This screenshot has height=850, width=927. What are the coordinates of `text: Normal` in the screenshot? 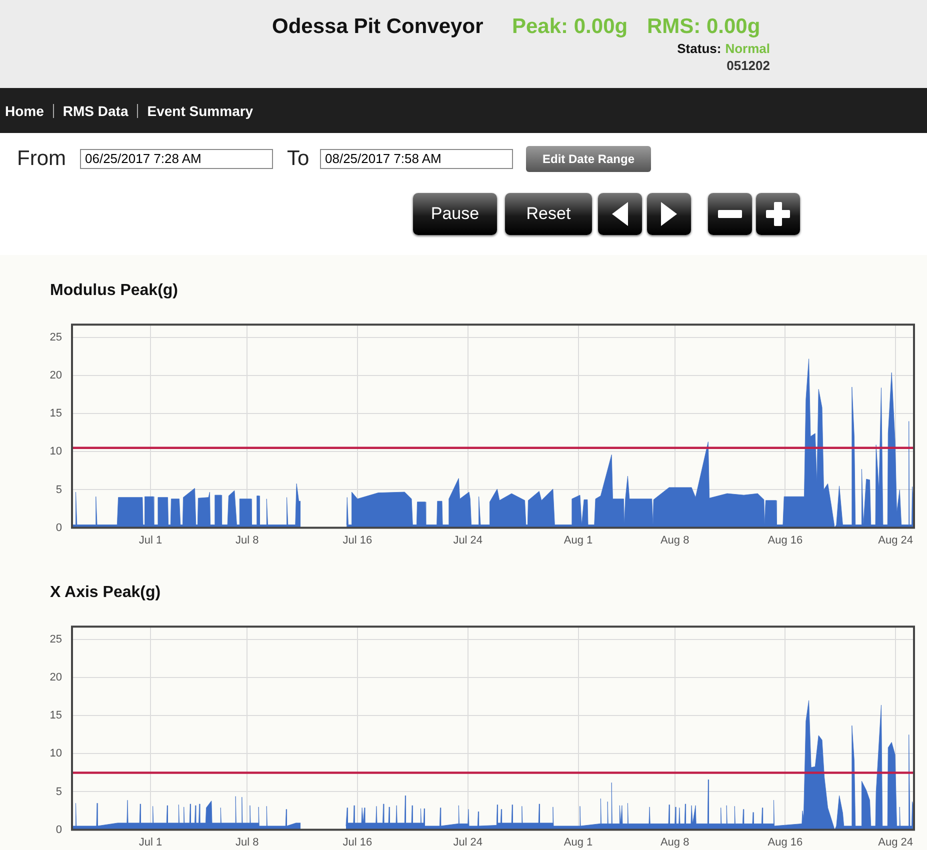 It's located at (747, 48).